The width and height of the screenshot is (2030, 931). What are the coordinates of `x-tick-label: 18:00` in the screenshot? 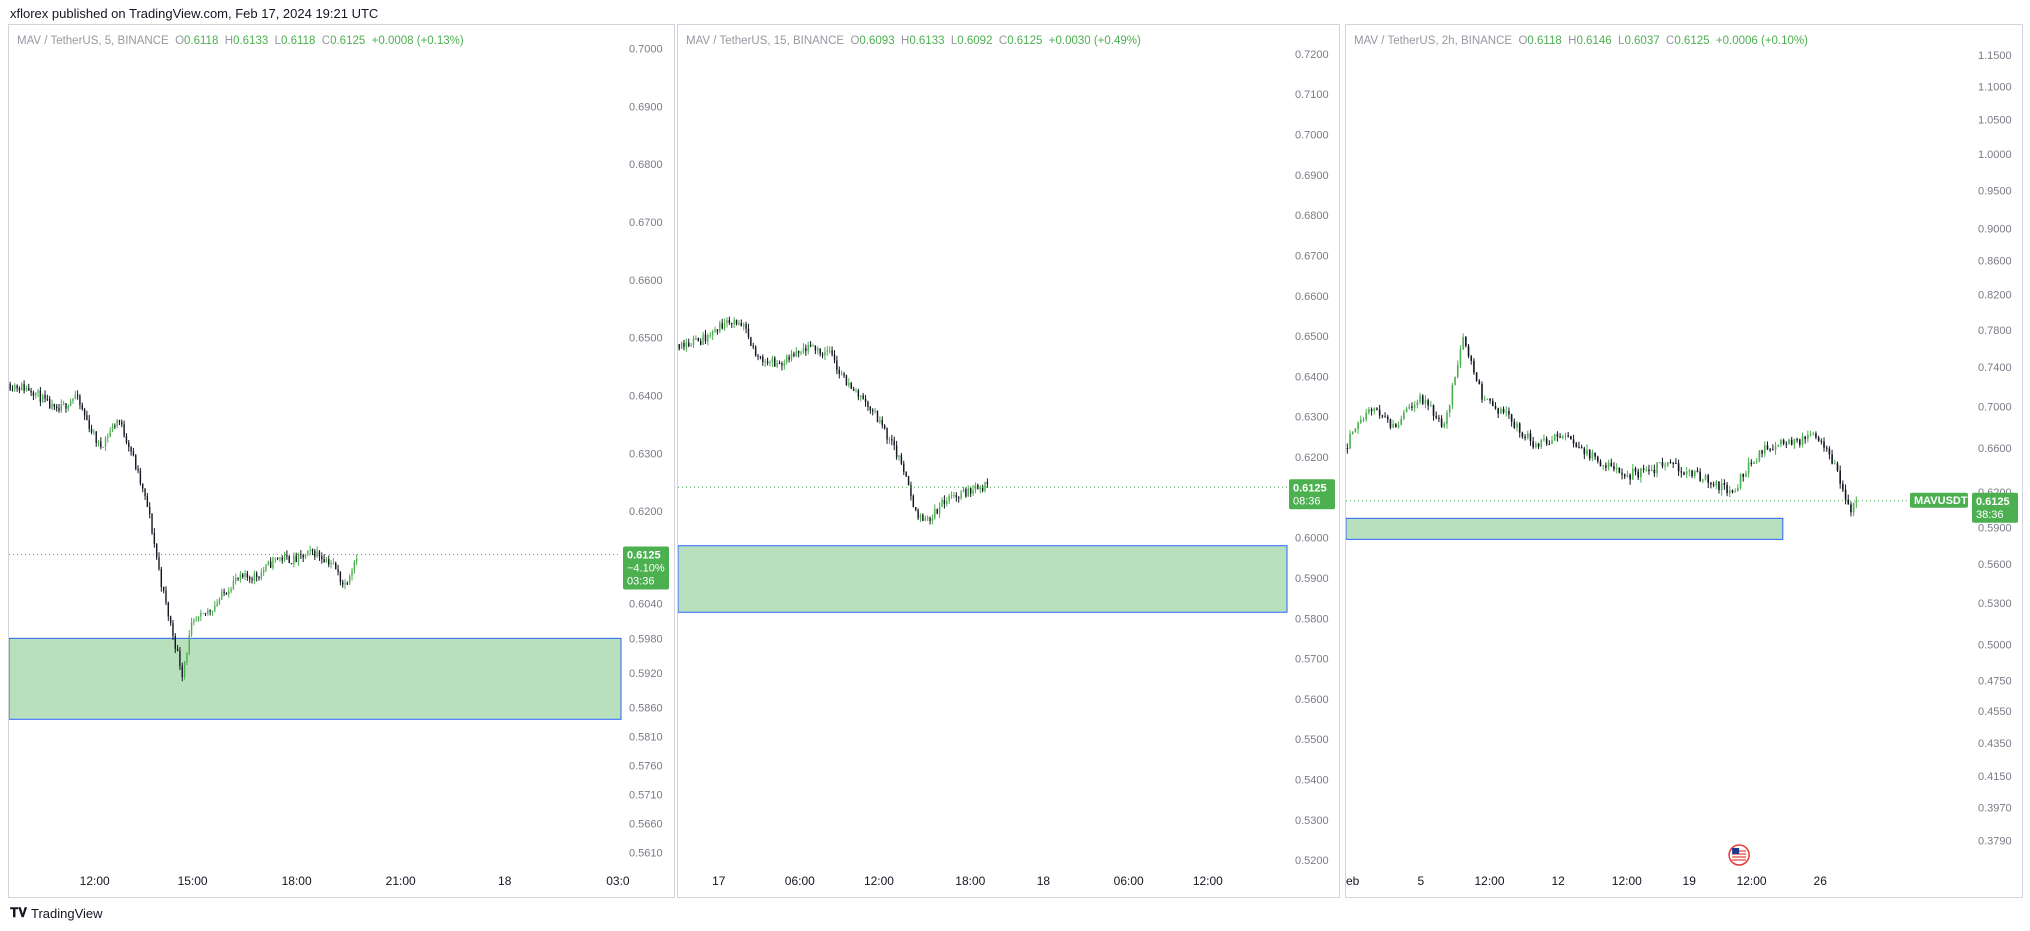 It's located at (970, 881).